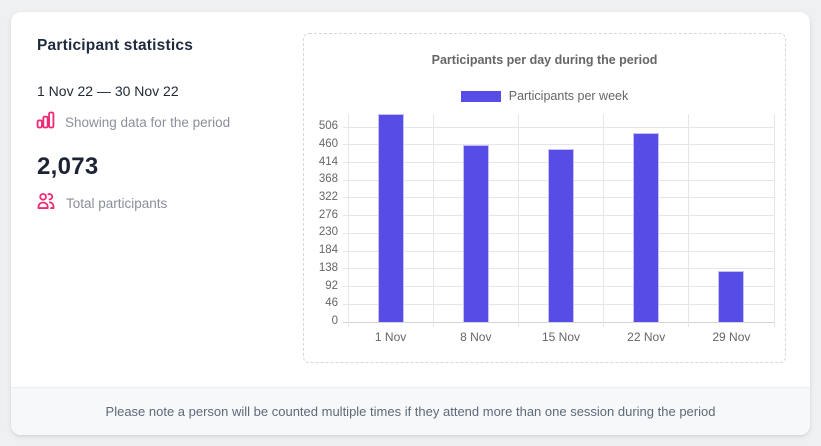  I want to click on people-icon, so click(46, 203).